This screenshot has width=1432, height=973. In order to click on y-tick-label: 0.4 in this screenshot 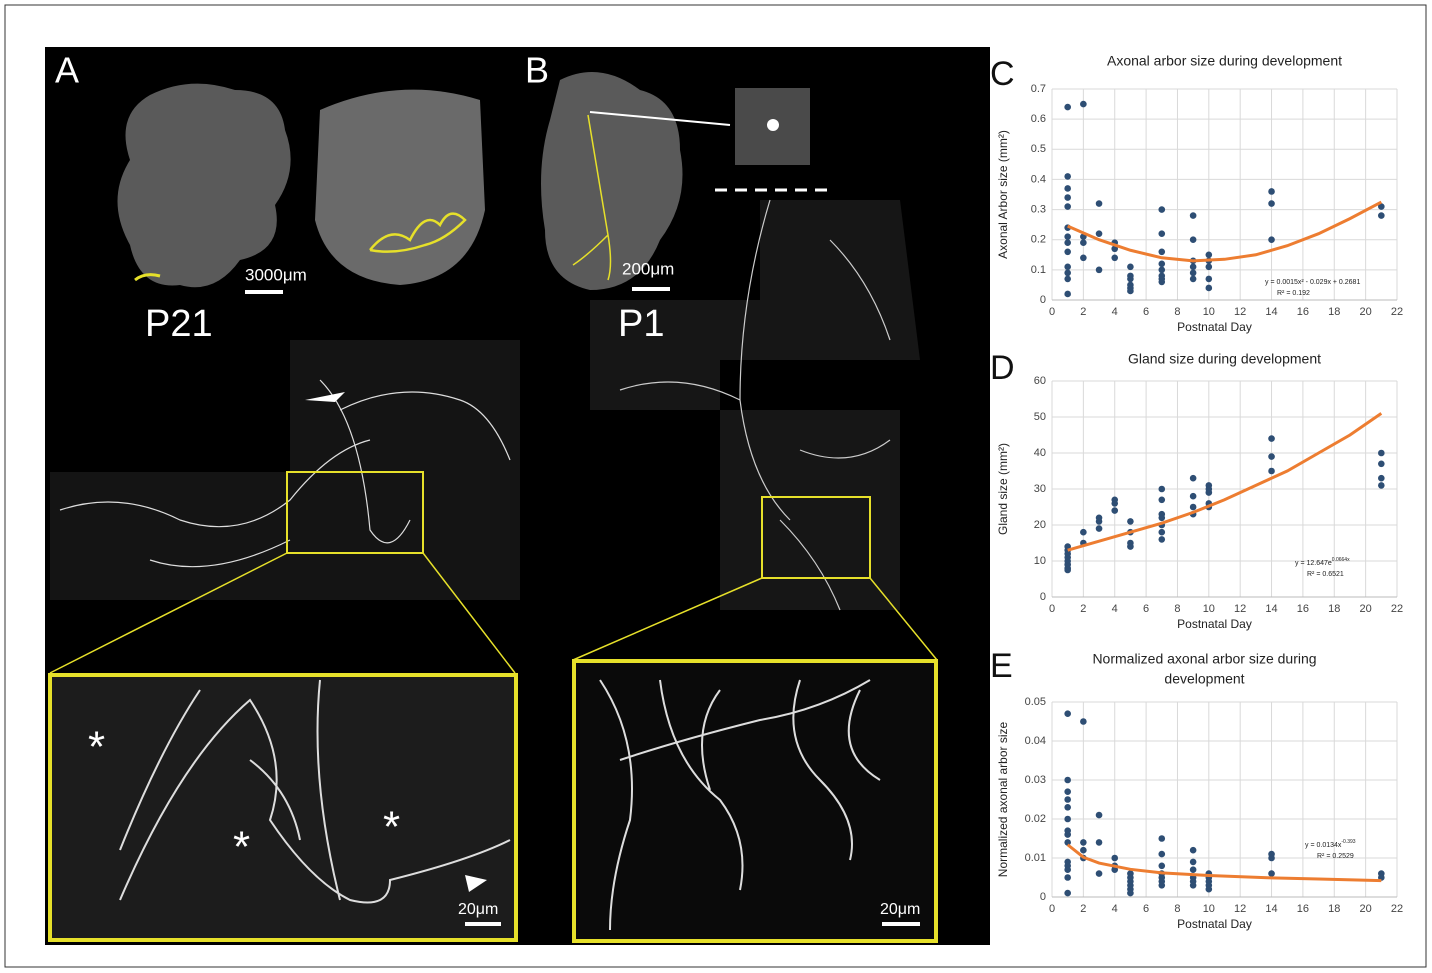, I will do `click(1038, 179)`.